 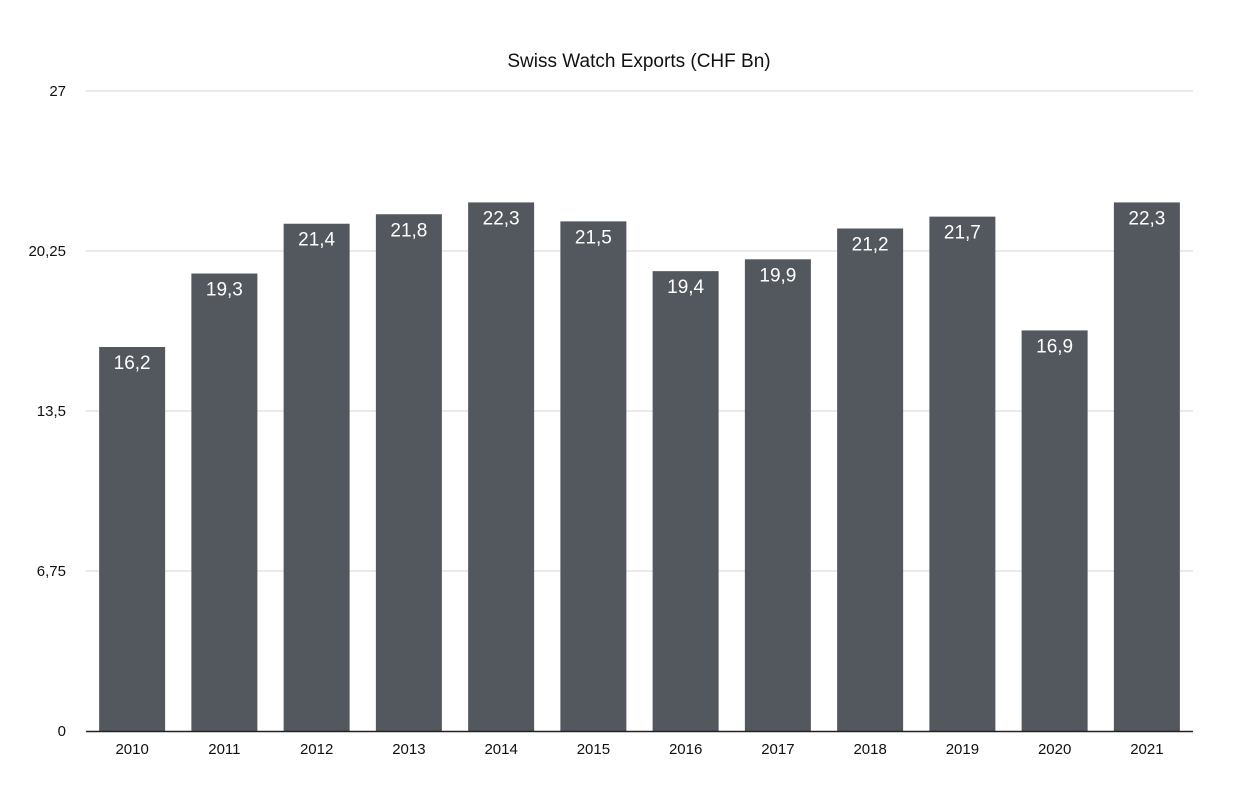 I want to click on x-tick-label: 2010, so click(x=131, y=749).